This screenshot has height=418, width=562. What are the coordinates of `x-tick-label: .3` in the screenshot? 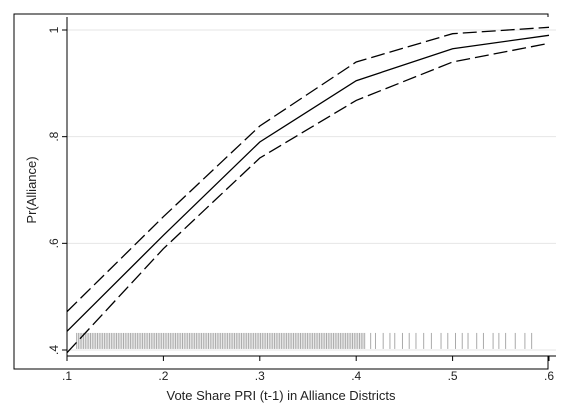 It's located at (260, 376).